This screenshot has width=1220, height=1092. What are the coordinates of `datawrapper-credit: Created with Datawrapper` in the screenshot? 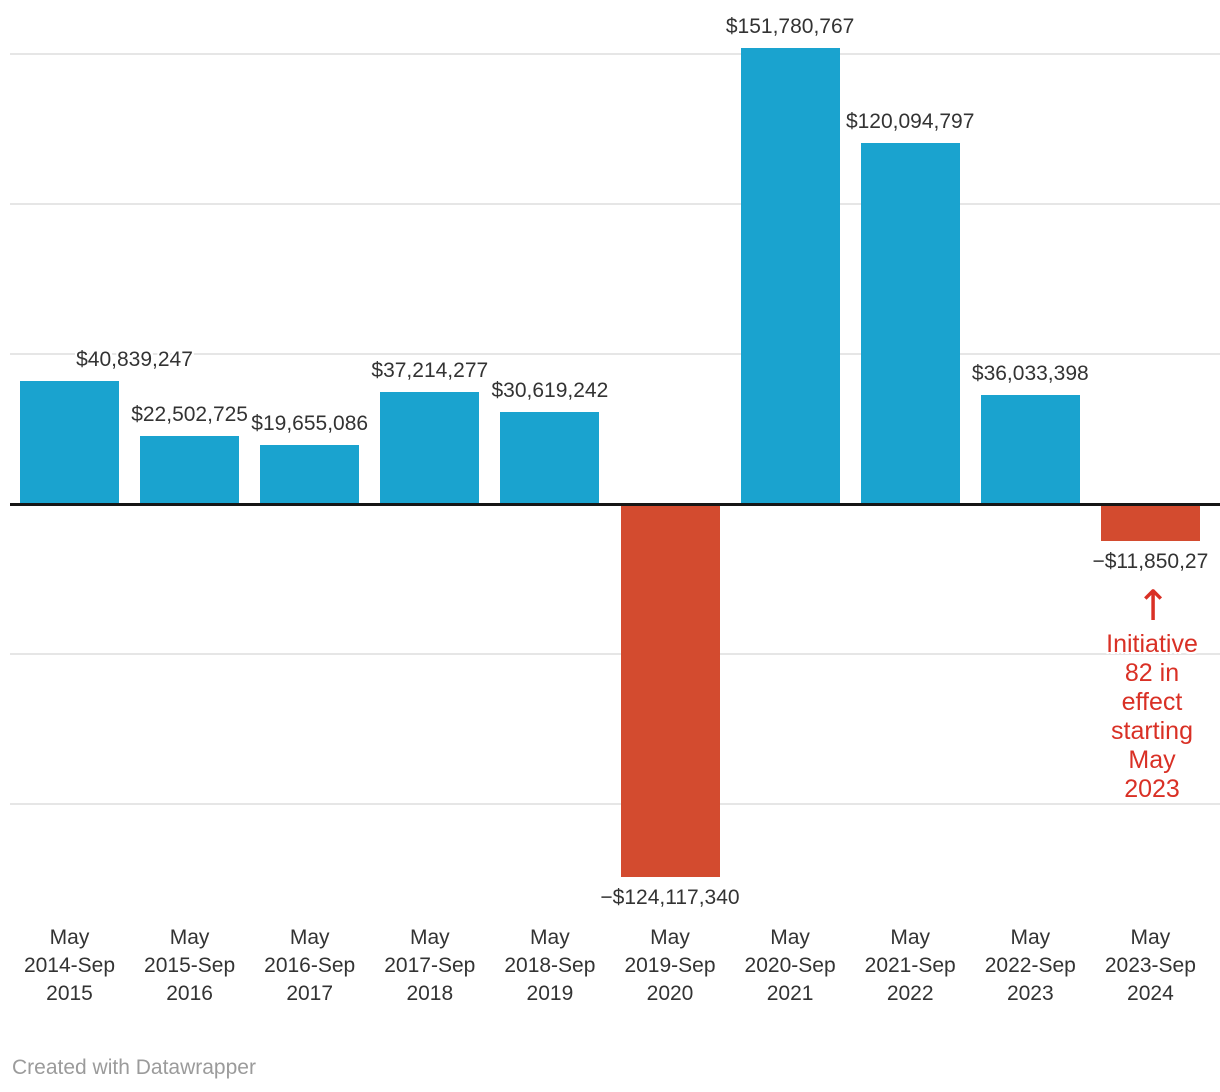 It's located at (134, 1067).